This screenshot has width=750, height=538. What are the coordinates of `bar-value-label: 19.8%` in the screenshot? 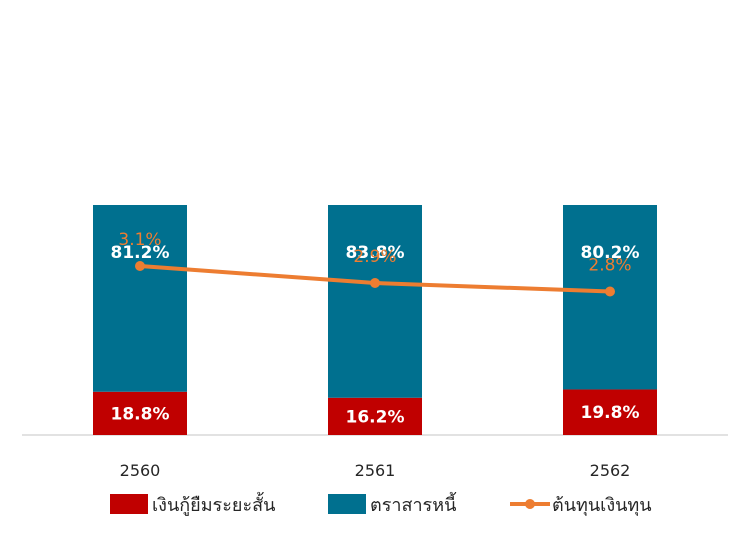 It's located at (610, 413).